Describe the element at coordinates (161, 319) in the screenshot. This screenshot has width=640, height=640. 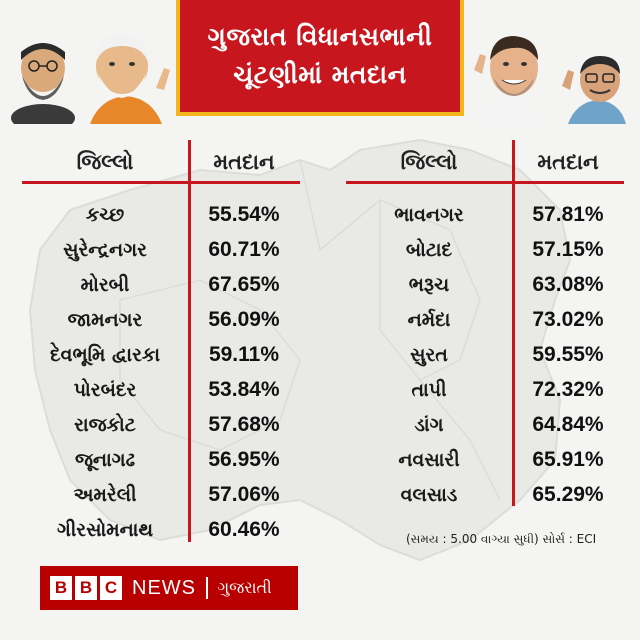
I see `table-row: જામનગર 56.09%` at that location.